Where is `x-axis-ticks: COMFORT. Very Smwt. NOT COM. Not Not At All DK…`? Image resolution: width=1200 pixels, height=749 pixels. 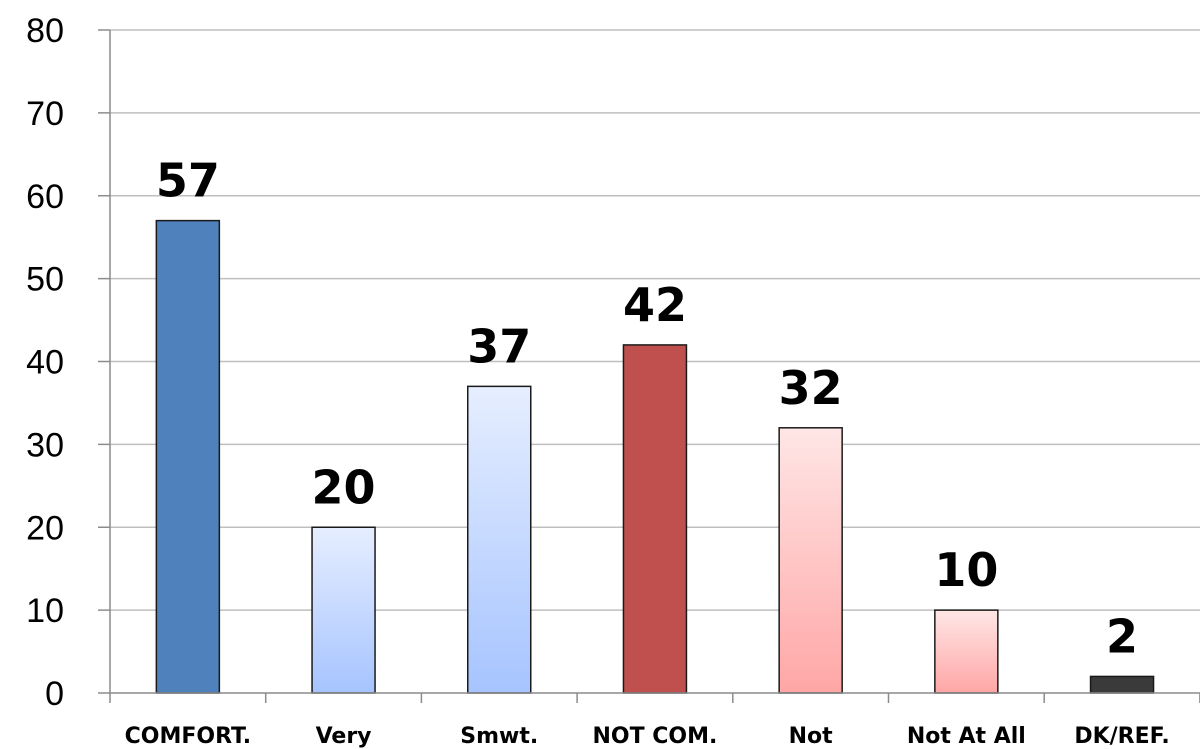
x-axis-ticks: COMFORT. Very Smwt. NOT COM. Not Not At All DK… is located at coordinates (647, 736).